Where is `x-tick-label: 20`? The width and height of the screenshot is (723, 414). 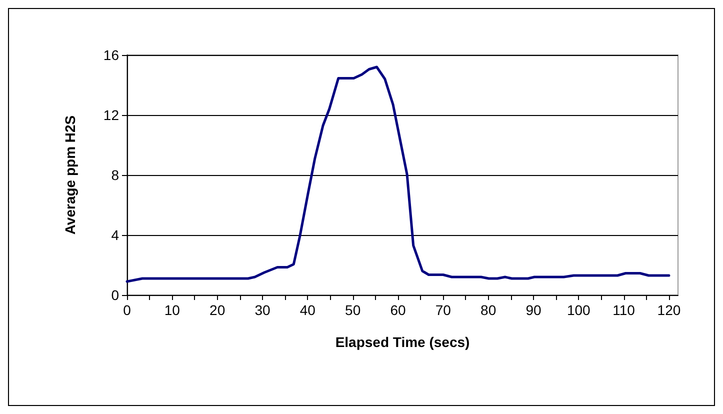 x-tick-label: 20 is located at coordinates (218, 310).